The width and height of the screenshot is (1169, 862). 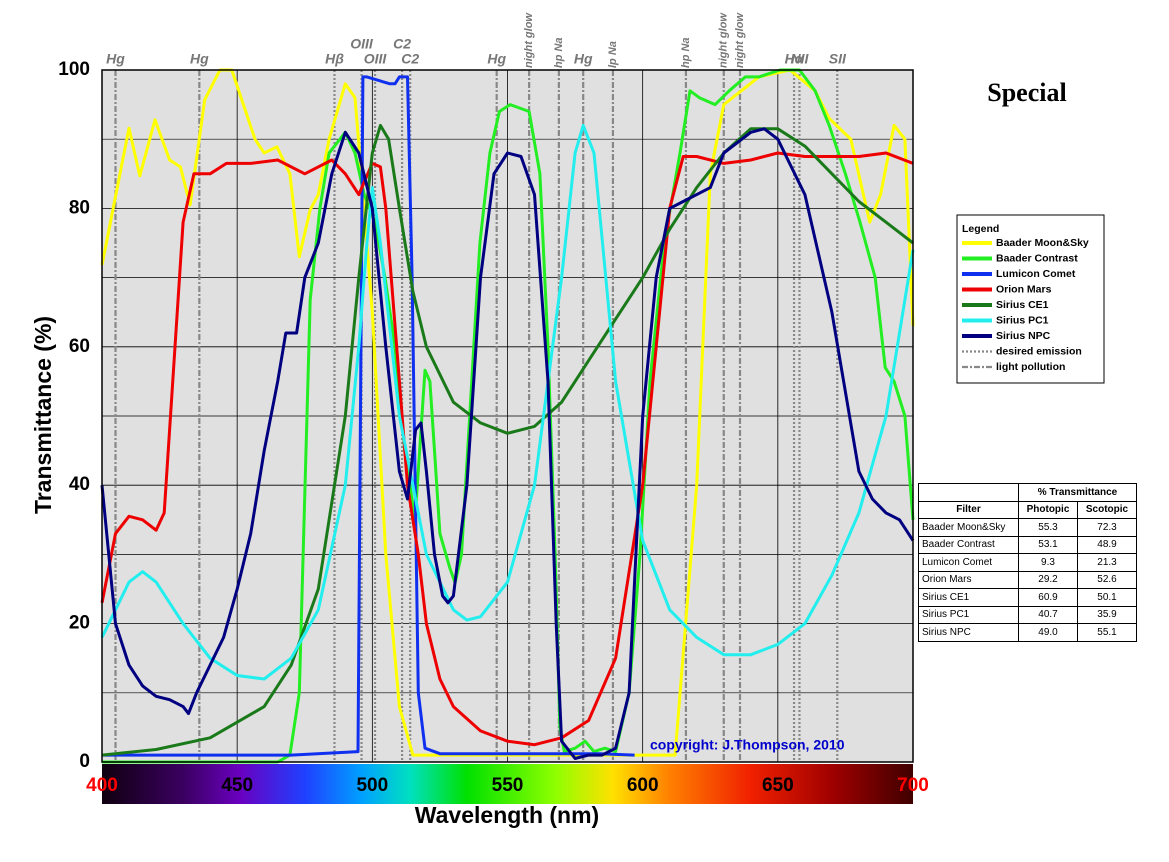 I want to click on x-tick-label: 700, so click(x=913, y=785).